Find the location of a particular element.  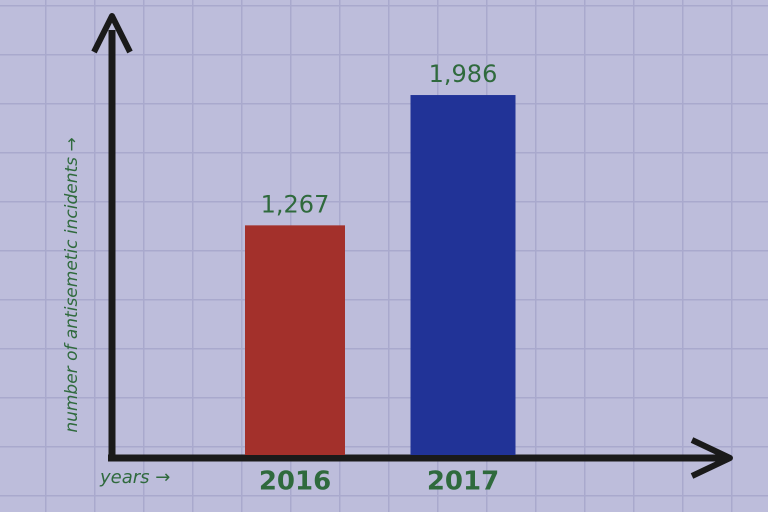

y-axis-arrow is located at coordinates (112, 33).